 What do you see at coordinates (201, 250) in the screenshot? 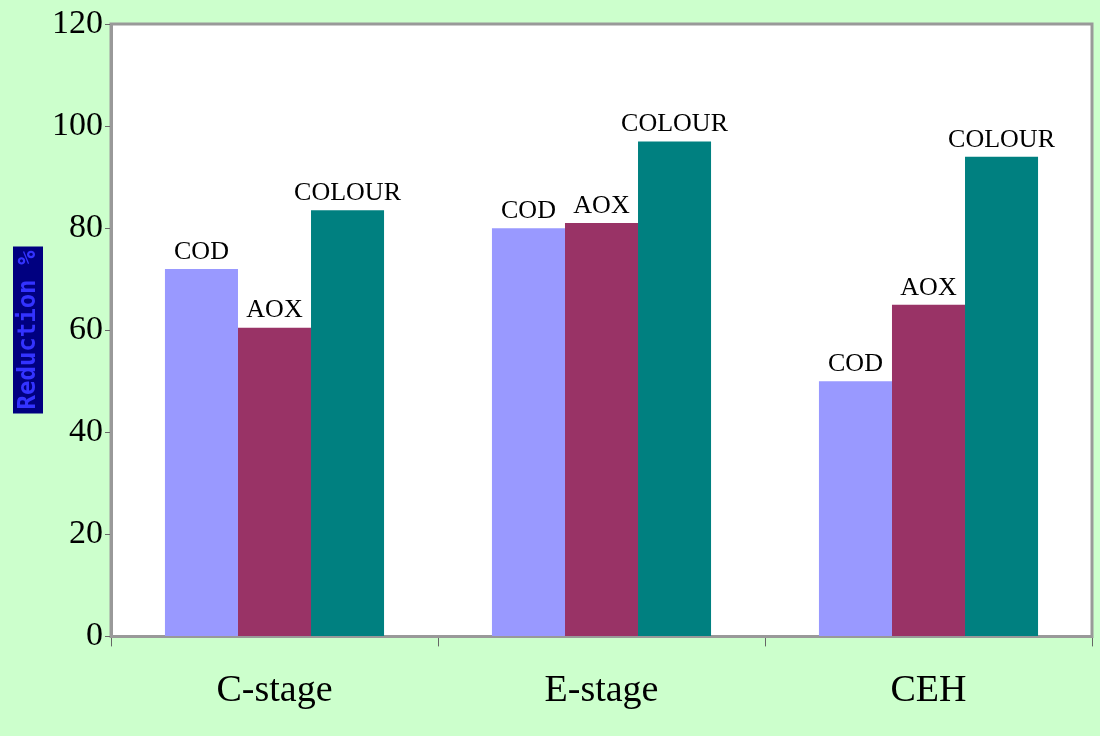
I see `series-label: COD` at bounding box center [201, 250].